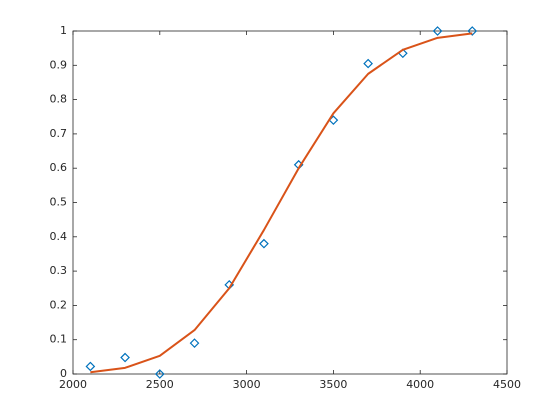 This screenshot has height=420, width=560. I want to click on x-tick-label: 3000, so click(247, 384).